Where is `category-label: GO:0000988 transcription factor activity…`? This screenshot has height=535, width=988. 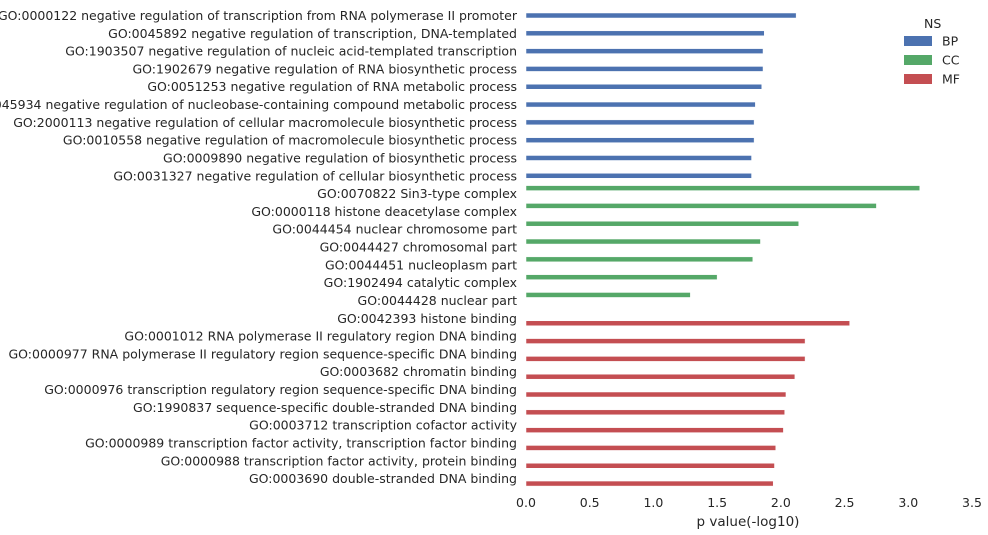 category-label: GO:0000988 transcription factor activity… is located at coordinates (339, 460).